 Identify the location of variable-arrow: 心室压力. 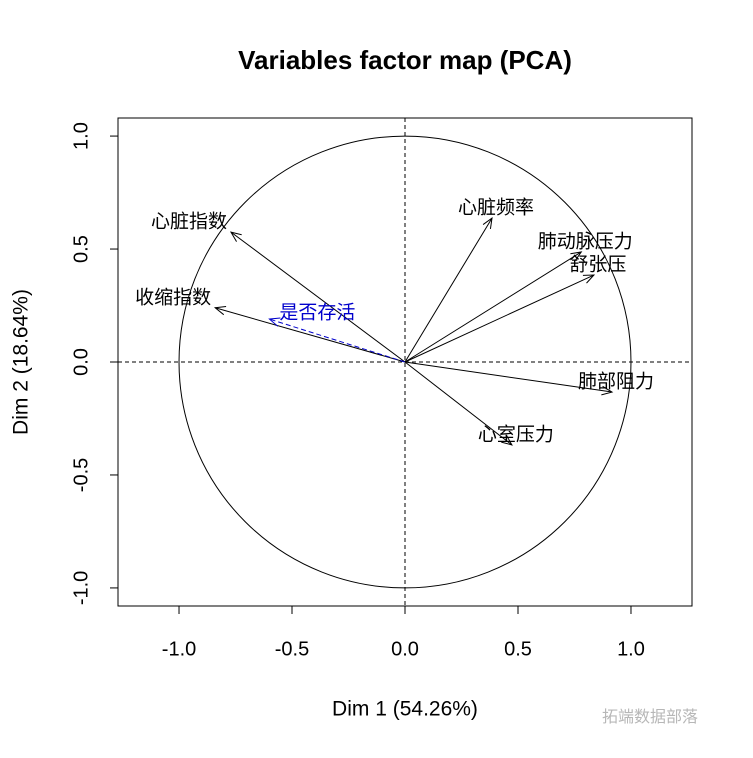
(479, 403).